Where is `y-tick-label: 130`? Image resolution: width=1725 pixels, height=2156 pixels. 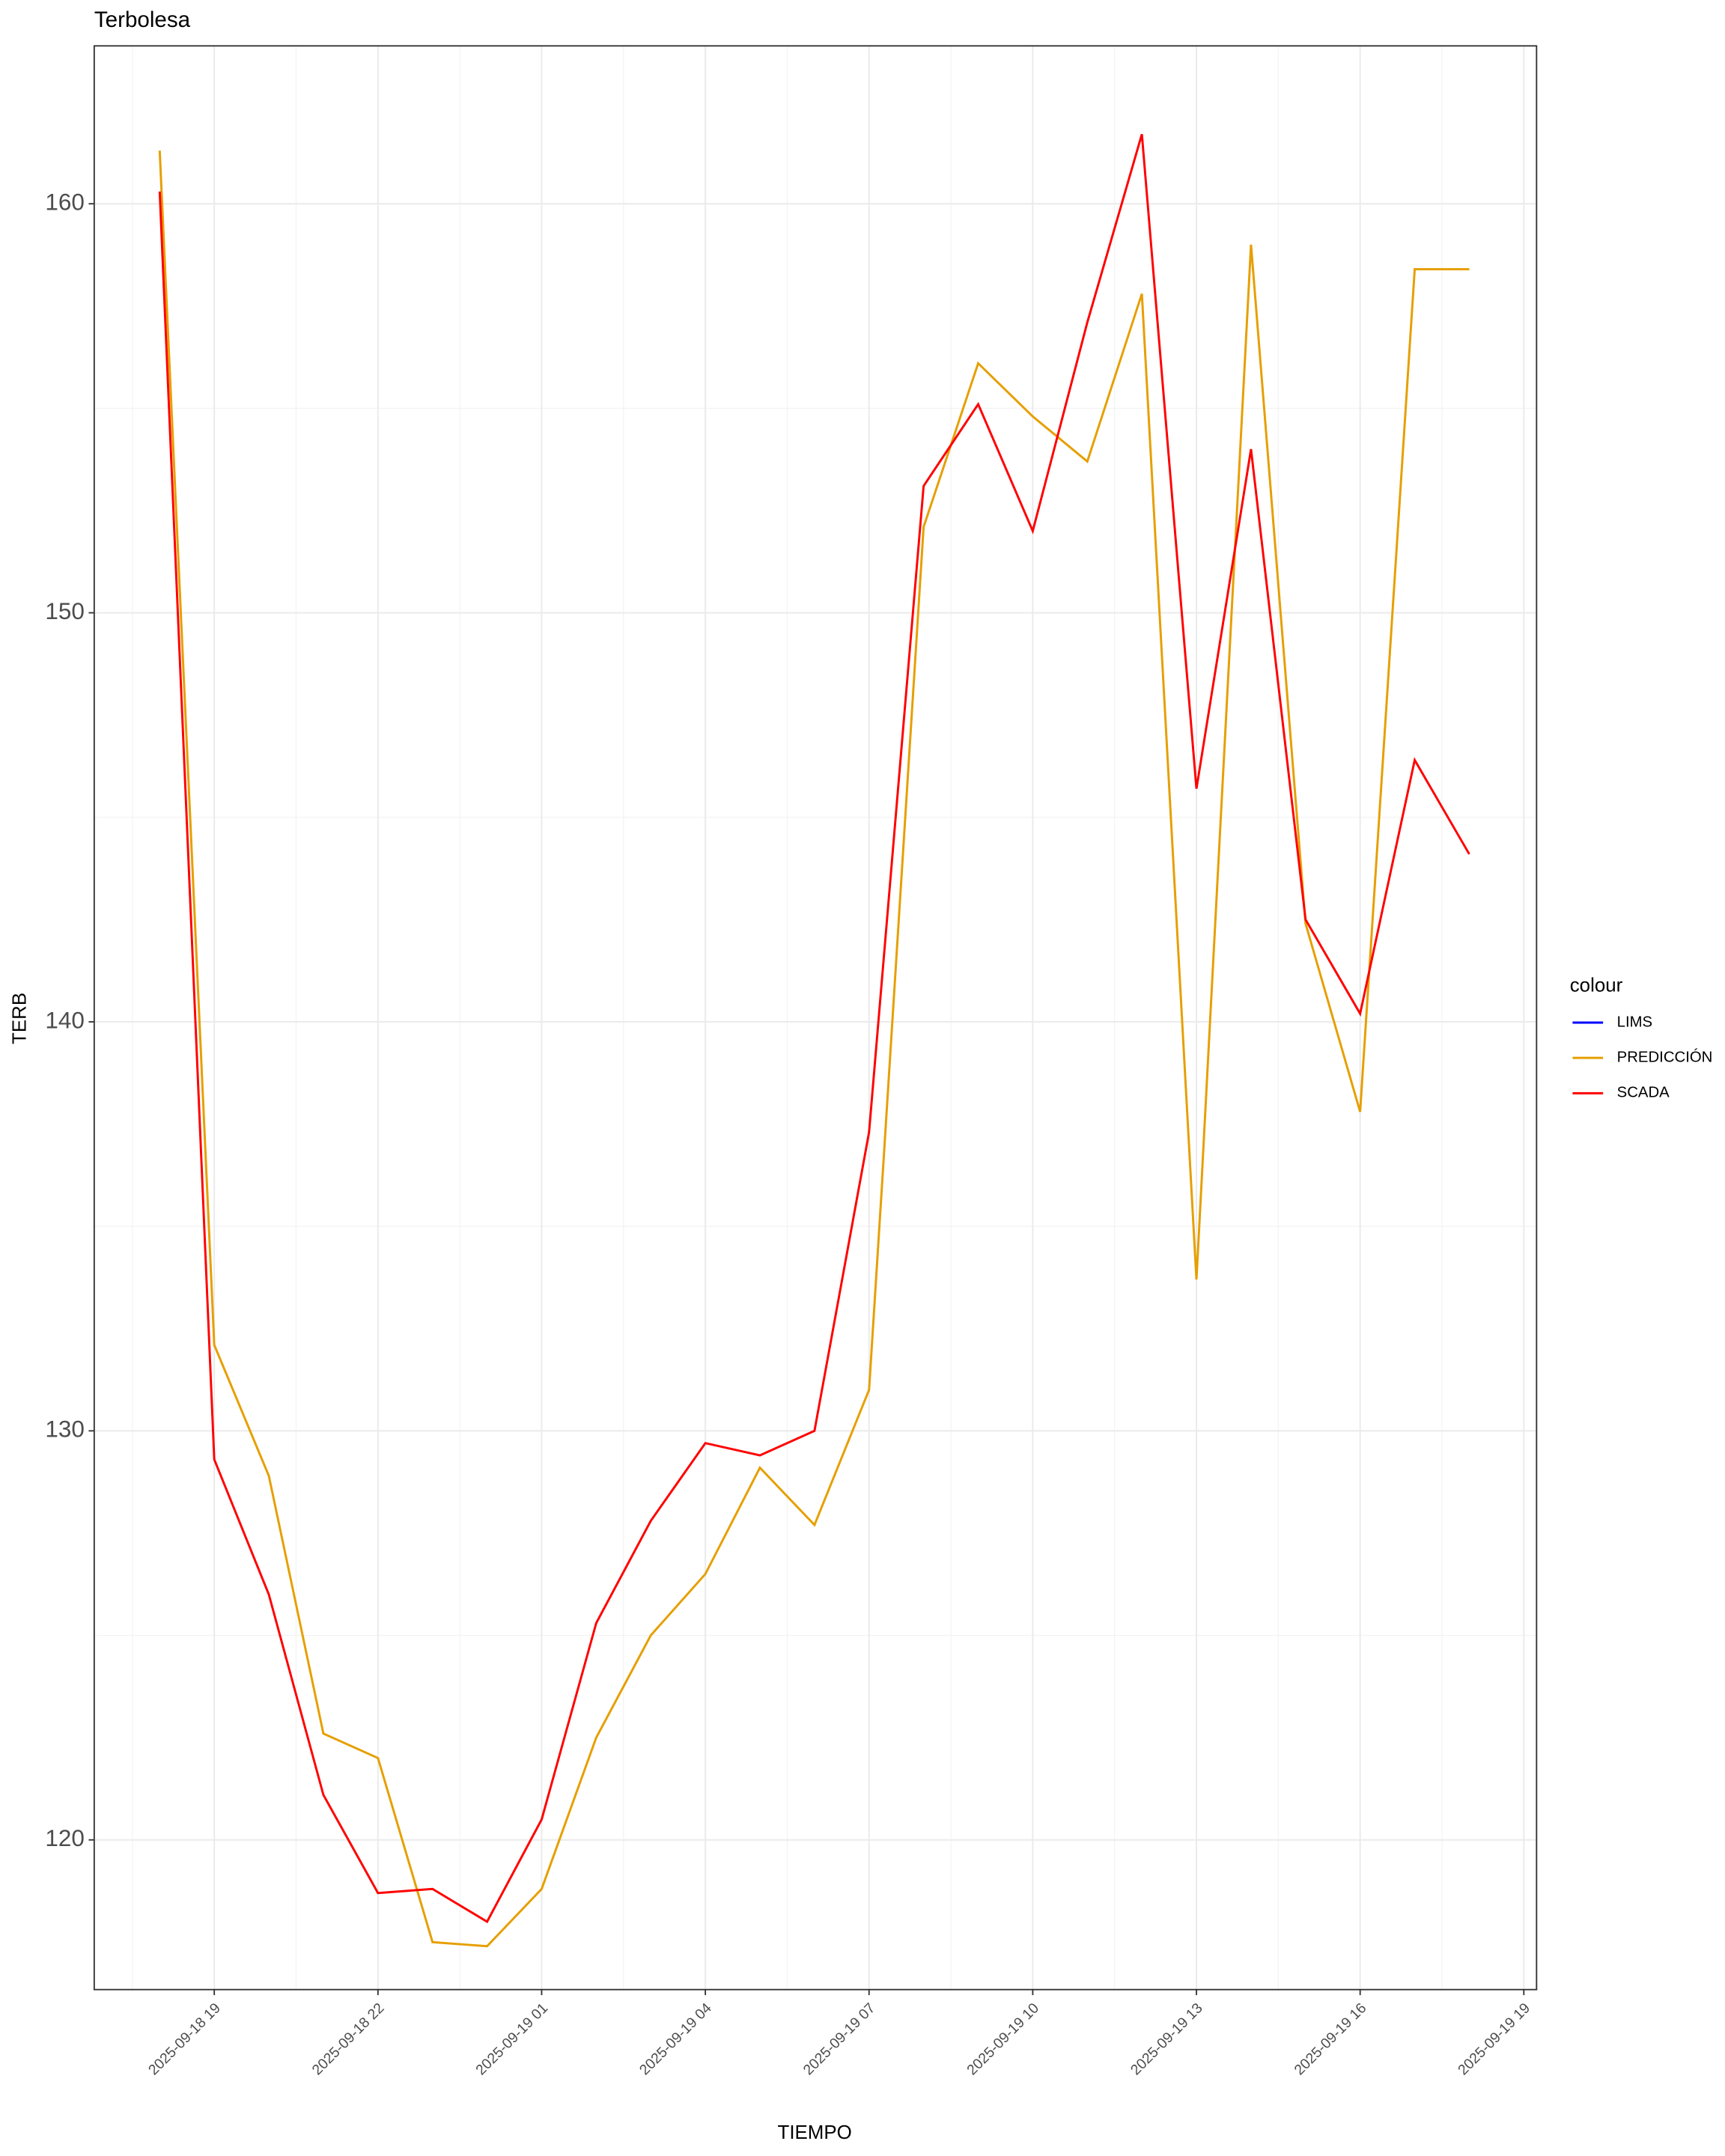
y-tick-label: 130 is located at coordinates (64, 1429).